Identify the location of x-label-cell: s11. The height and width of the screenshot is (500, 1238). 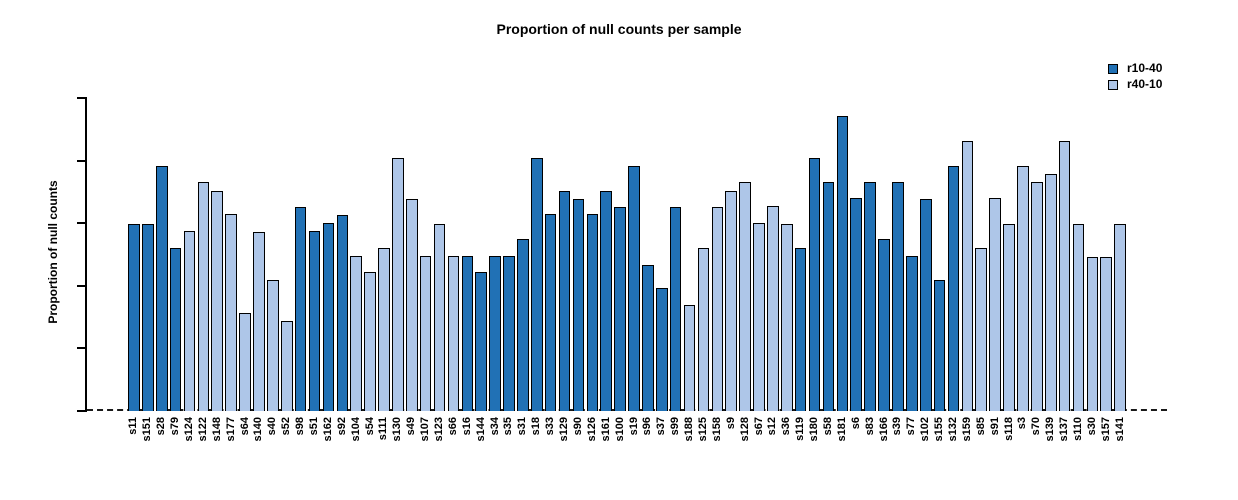
(134, 442).